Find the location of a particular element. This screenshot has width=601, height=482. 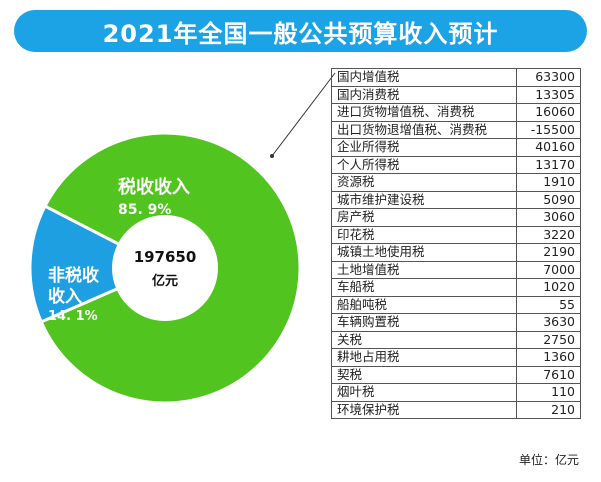

tax-item-value: 40160 is located at coordinates (548, 147).